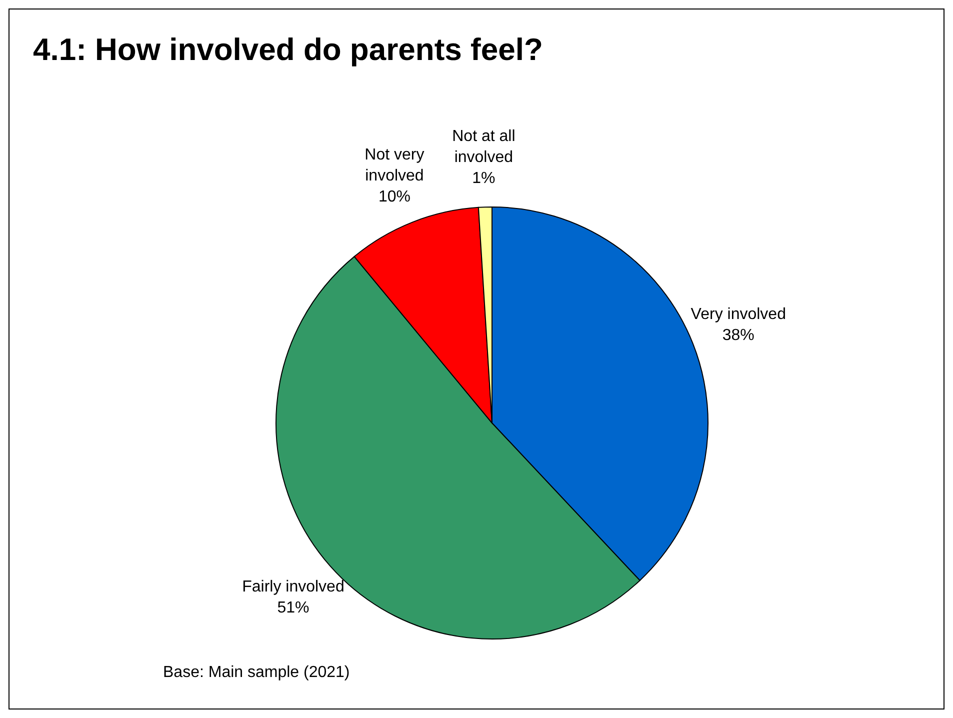  I want to click on slice-label: Not at all involved, so click(484, 147).